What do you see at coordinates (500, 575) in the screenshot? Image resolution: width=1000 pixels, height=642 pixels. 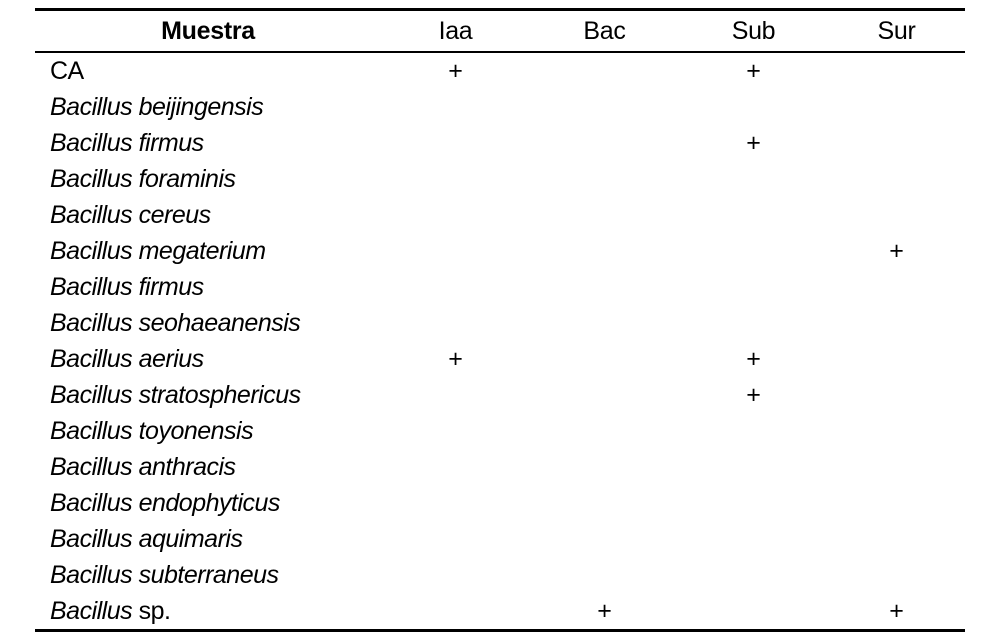 I see `table-row: Bacillus subterraneus` at bounding box center [500, 575].